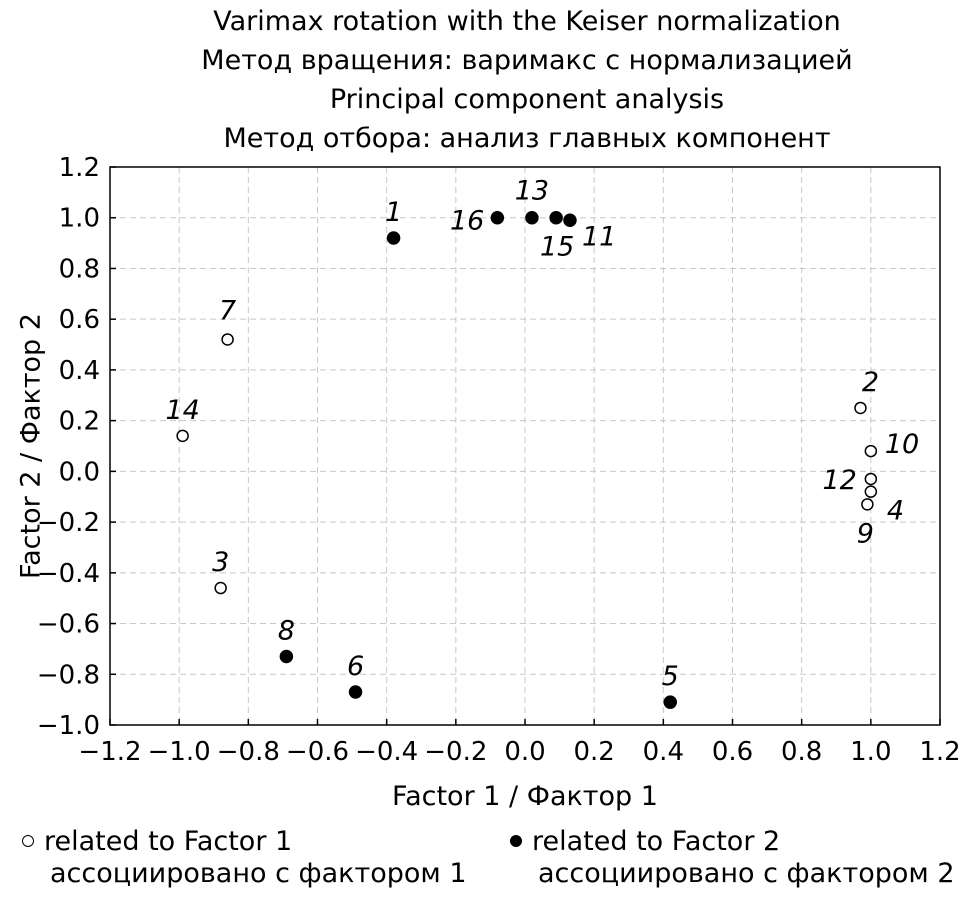 This screenshot has width=965, height=905. Describe the element at coordinates (317, 752) in the screenshot. I see `x-tick-label: −0.6` at that location.